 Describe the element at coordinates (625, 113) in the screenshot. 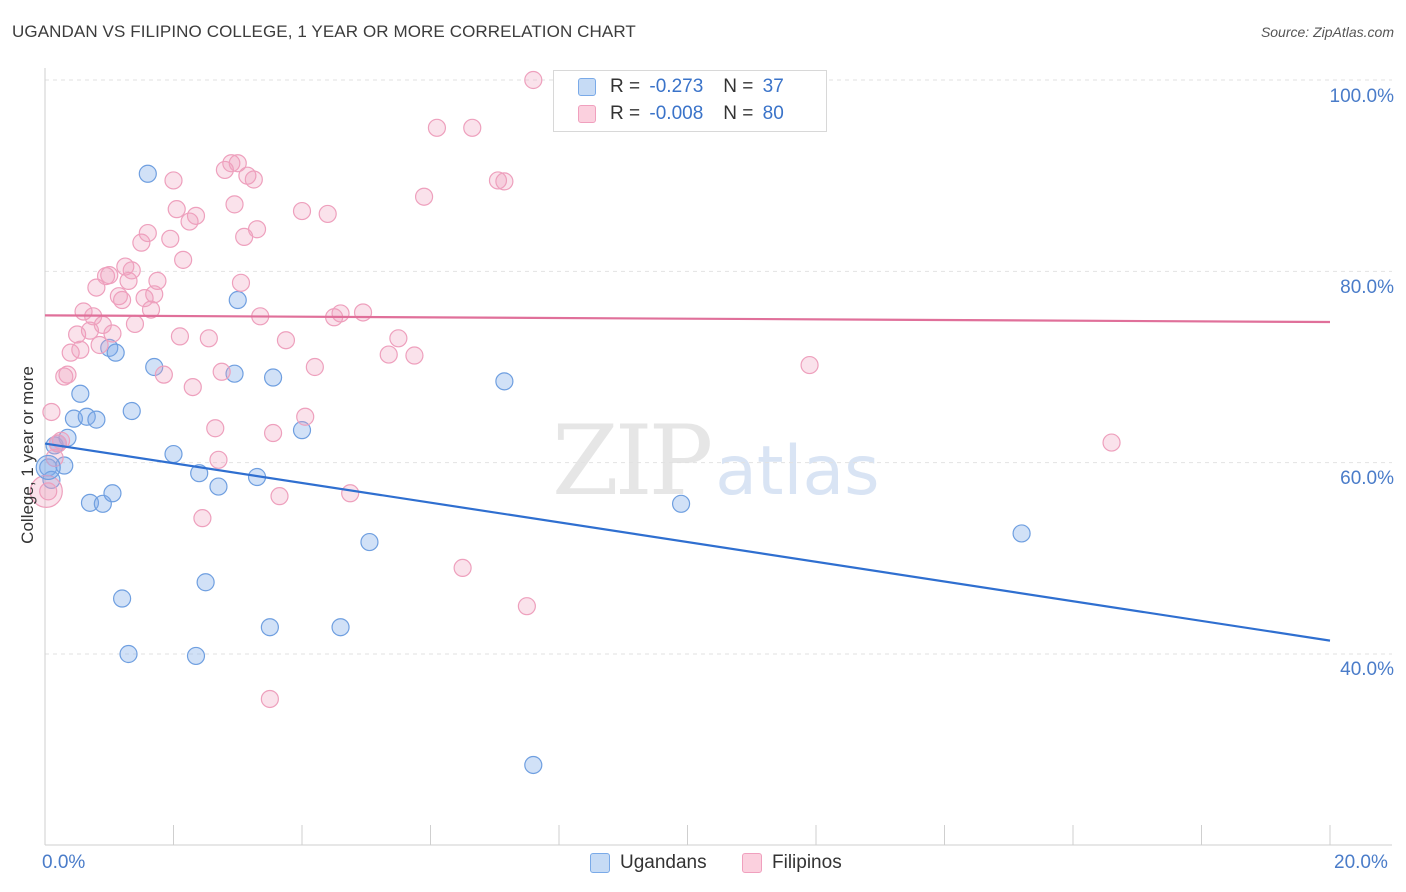

I see `legend-r-label: R =` at that location.